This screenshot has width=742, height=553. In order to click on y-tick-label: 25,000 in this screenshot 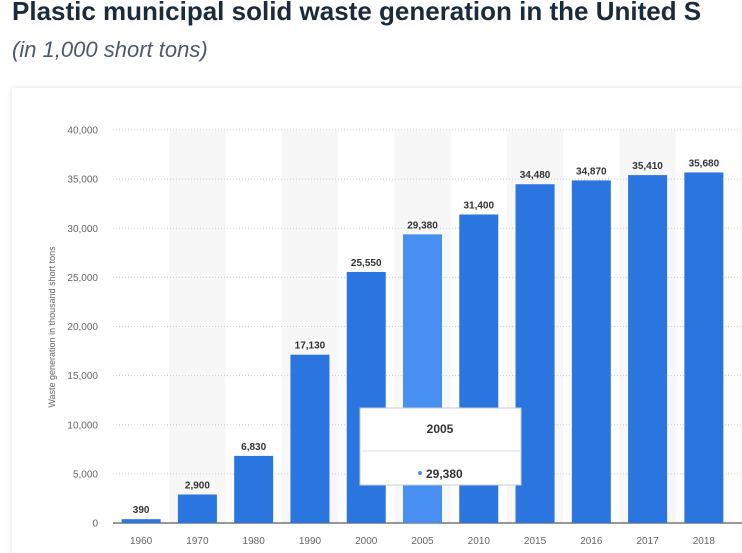, I will do `click(82, 278)`.